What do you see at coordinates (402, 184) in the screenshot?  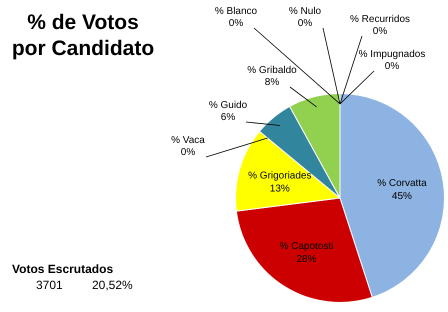 I see `slice-label: % Corvatta` at bounding box center [402, 184].